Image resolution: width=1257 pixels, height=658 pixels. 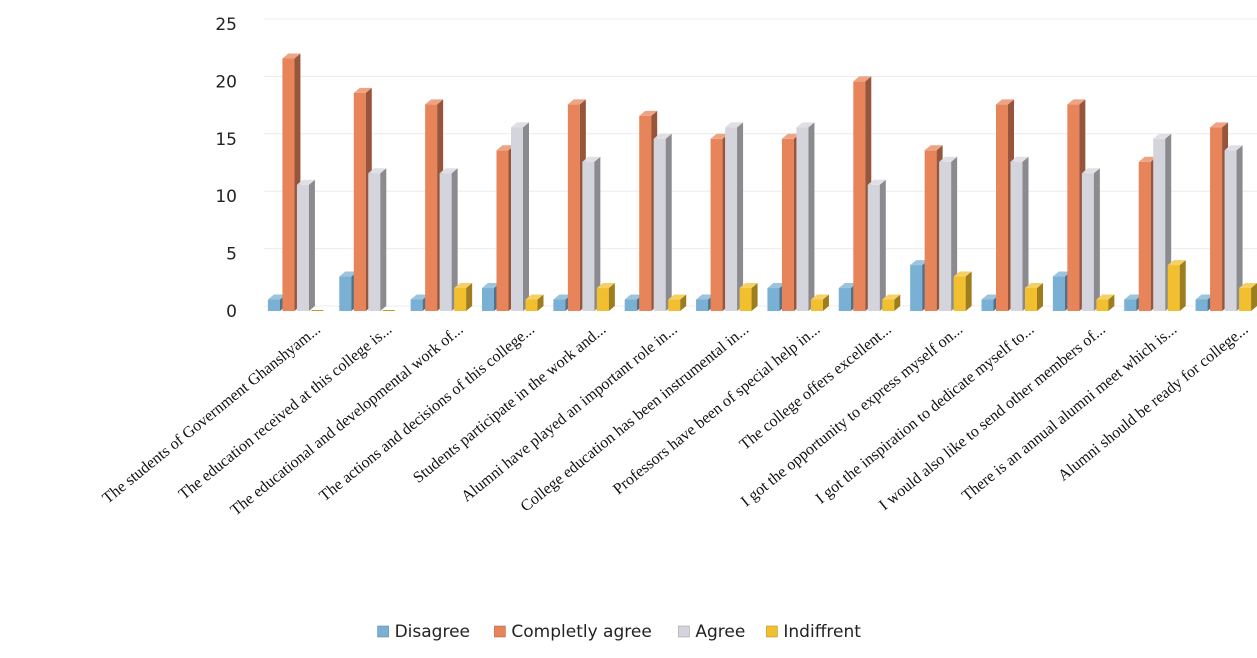 What do you see at coordinates (231, 312) in the screenshot?
I see `y-tick-label: 0` at bounding box center [231, 312].